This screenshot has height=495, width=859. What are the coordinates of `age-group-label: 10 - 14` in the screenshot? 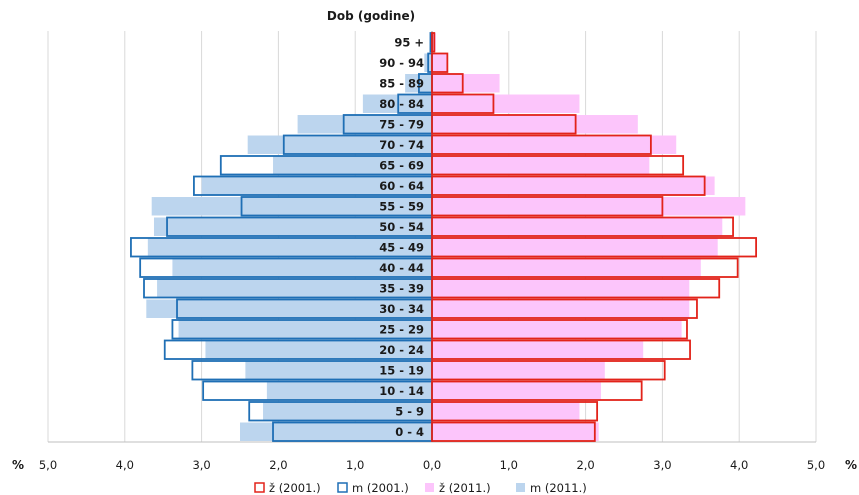 It's located at (401, 391).